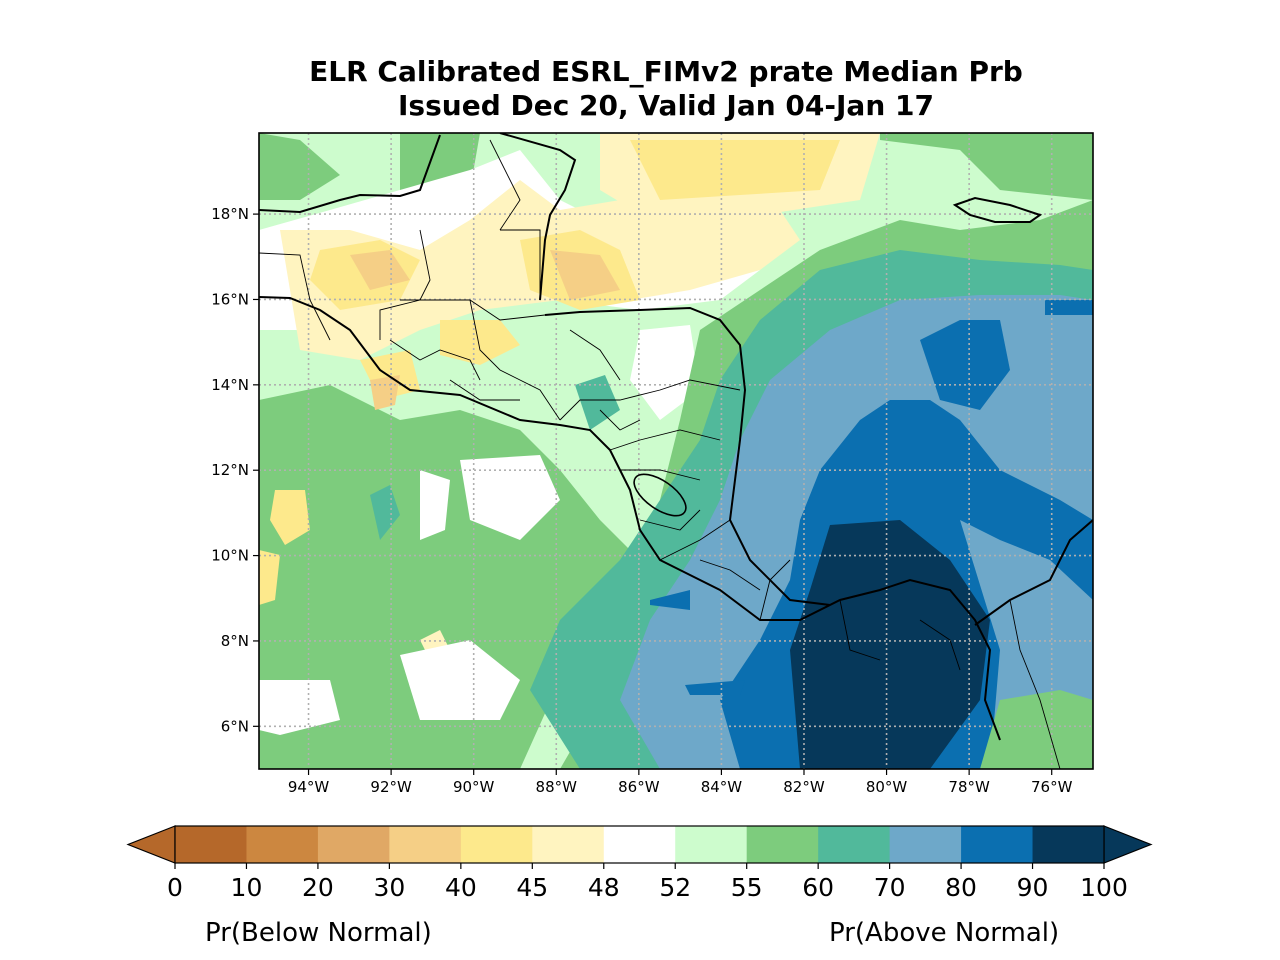  Describe the element at coordinates (890, 887) in the screenshot. I see `colorbar-tick-label: 70` at that location.